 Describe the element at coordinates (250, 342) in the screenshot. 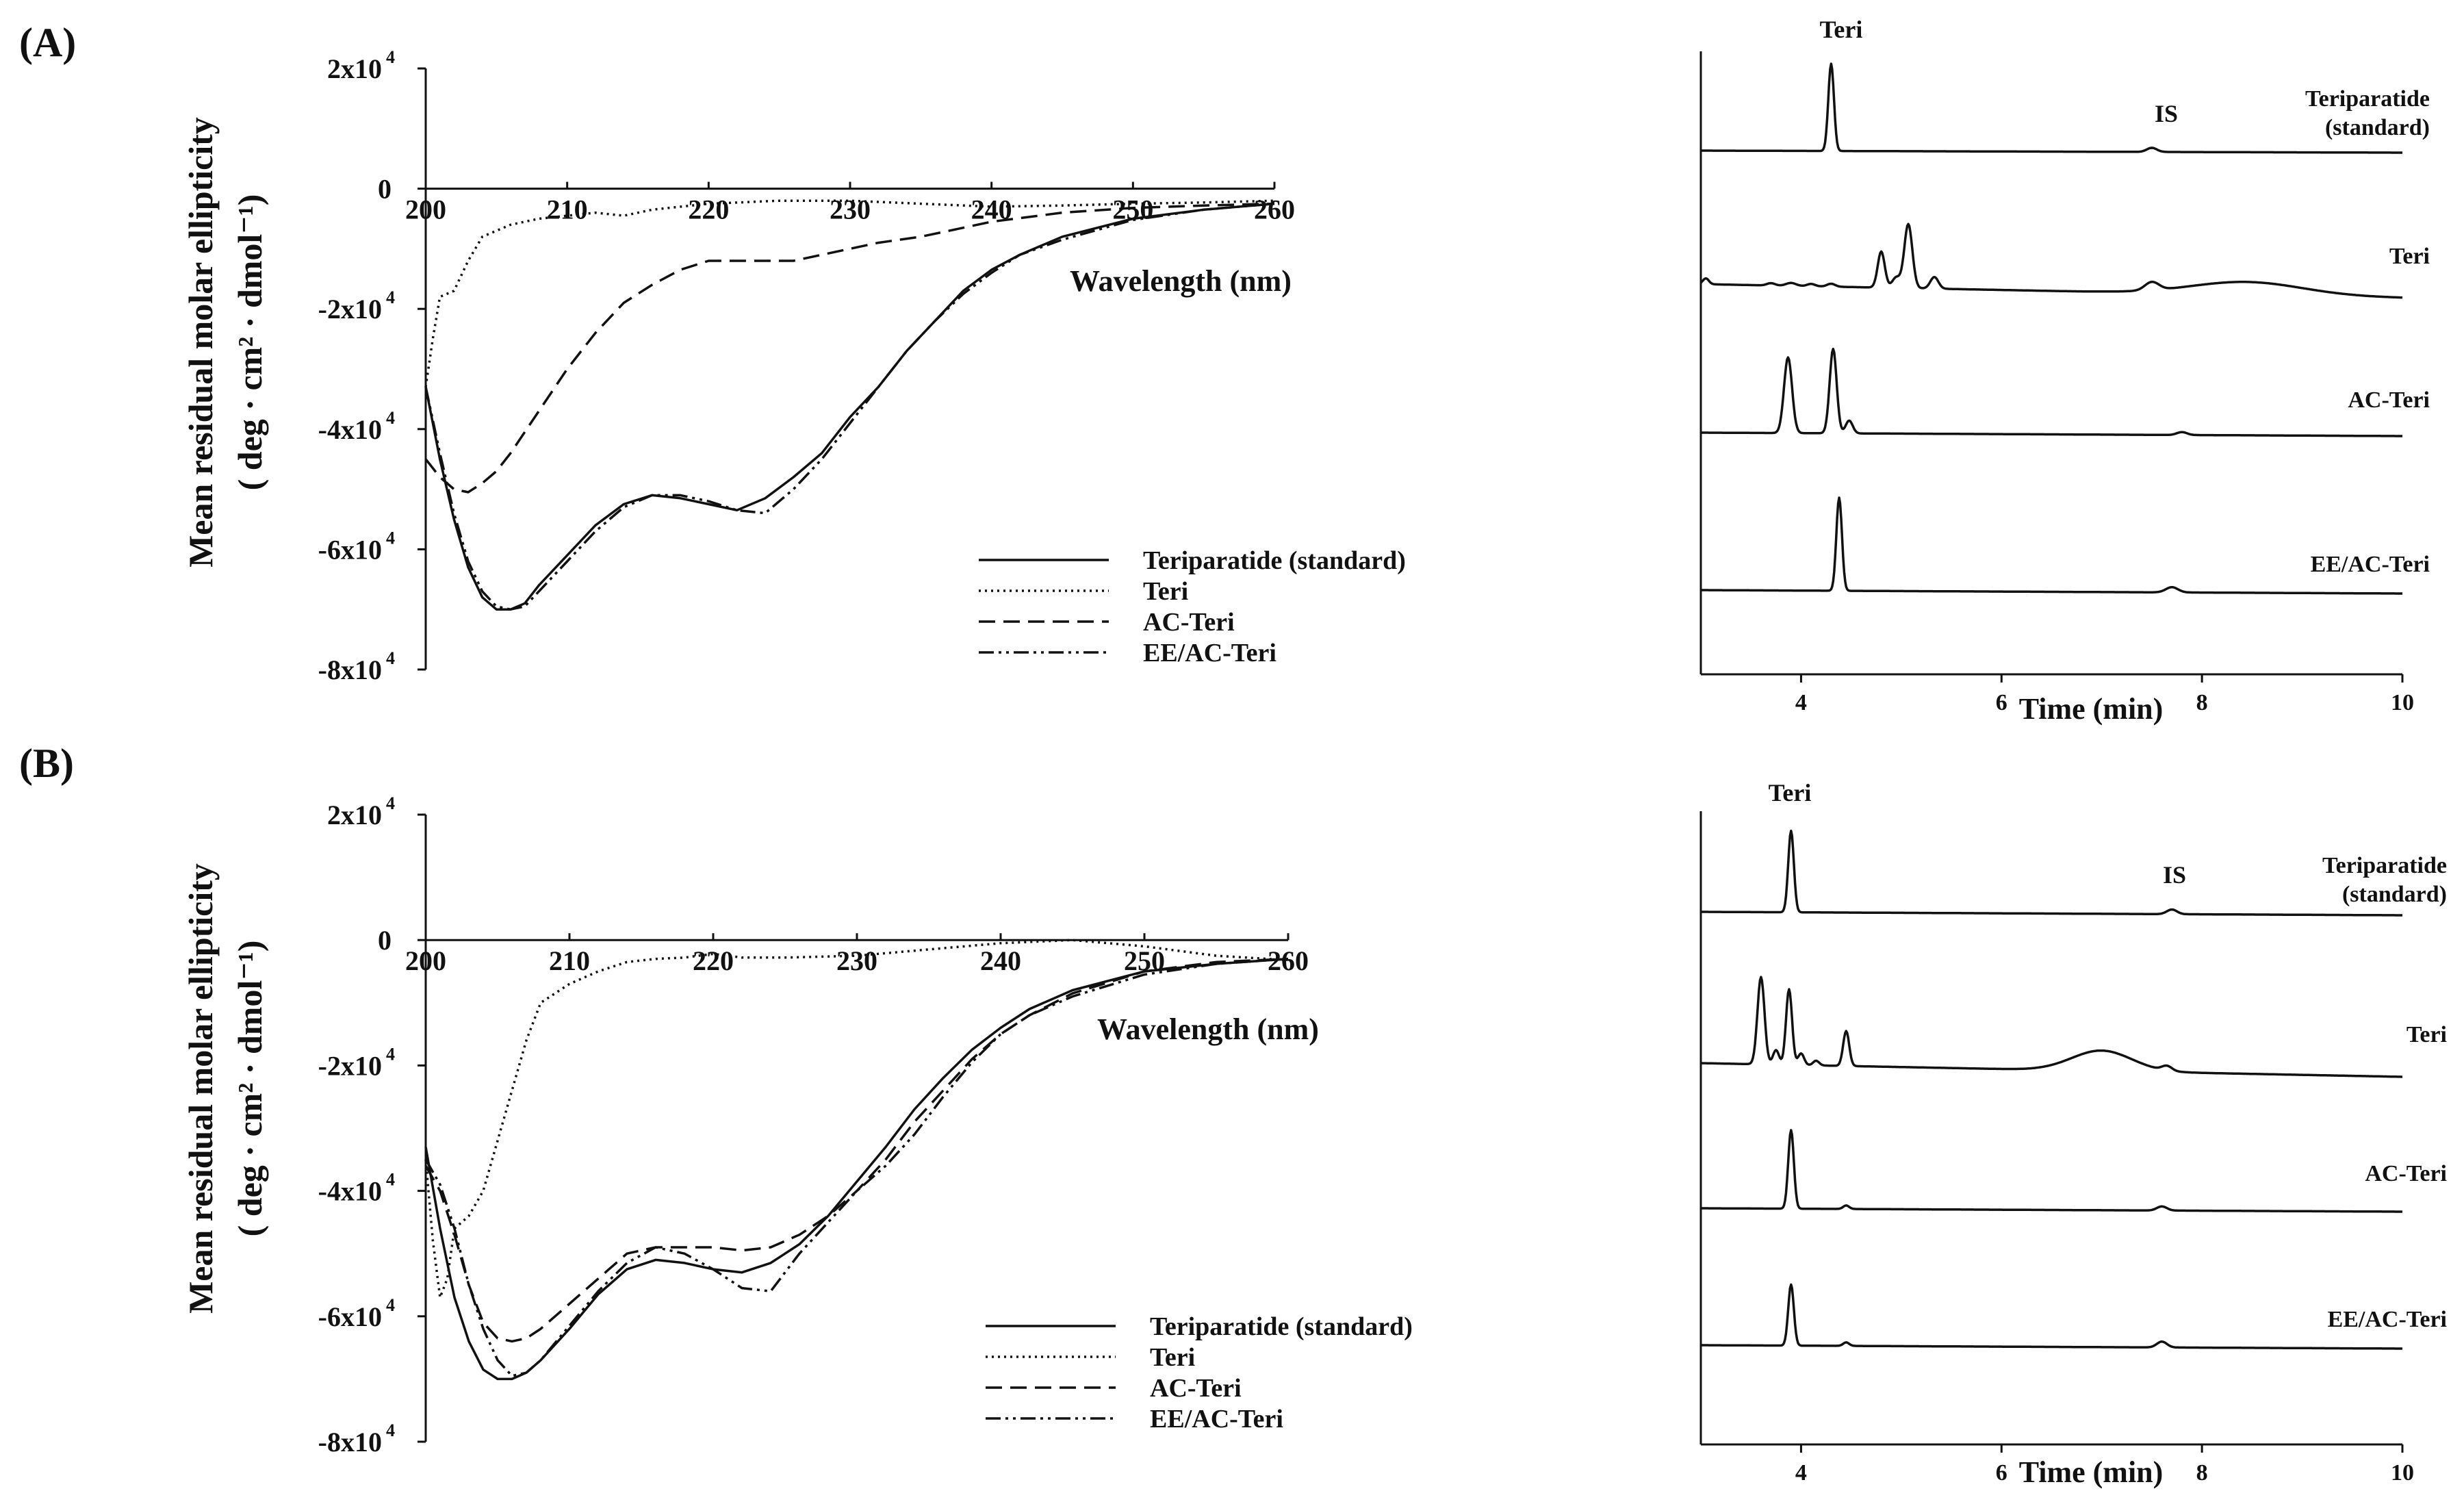

I see `panel-a-cd-ylabel-line2: ( deg · cm² · dmol⁻¹)` at that location.